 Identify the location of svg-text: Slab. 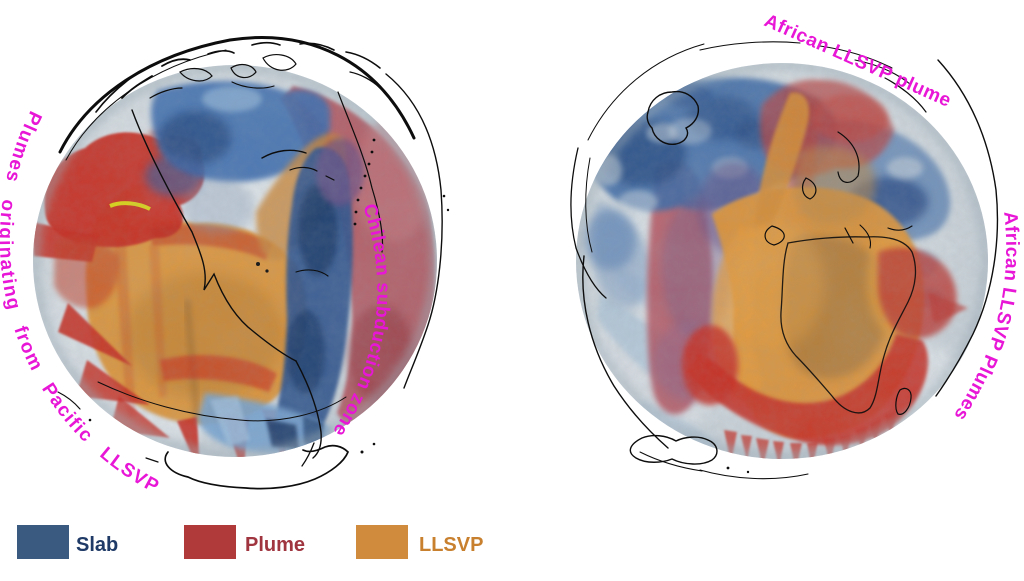
(97, 545).